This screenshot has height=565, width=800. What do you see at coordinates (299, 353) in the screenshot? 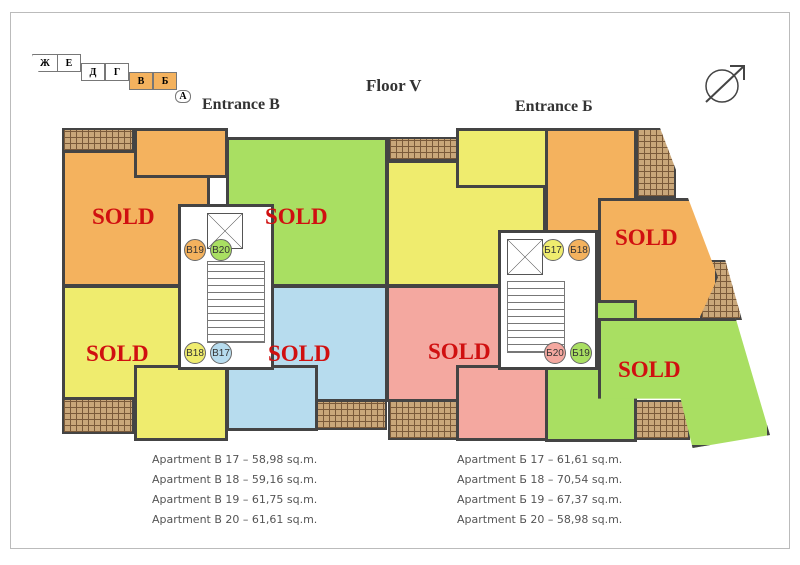
I see `sold-label-v17: SOLD` at bounding box center [299, 353].